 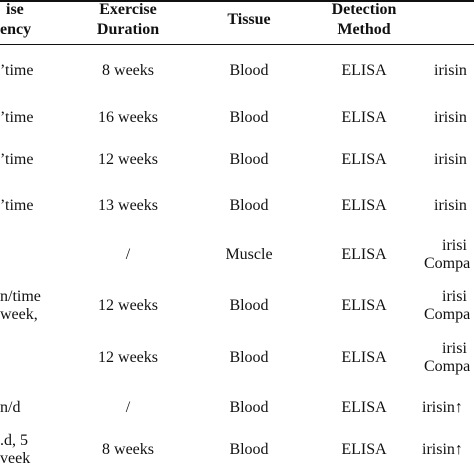 What do you see at coordinates (20, 296) in the screenshot?
I see `cell-frequency-line: n/time` at bounding box center [20, 296].